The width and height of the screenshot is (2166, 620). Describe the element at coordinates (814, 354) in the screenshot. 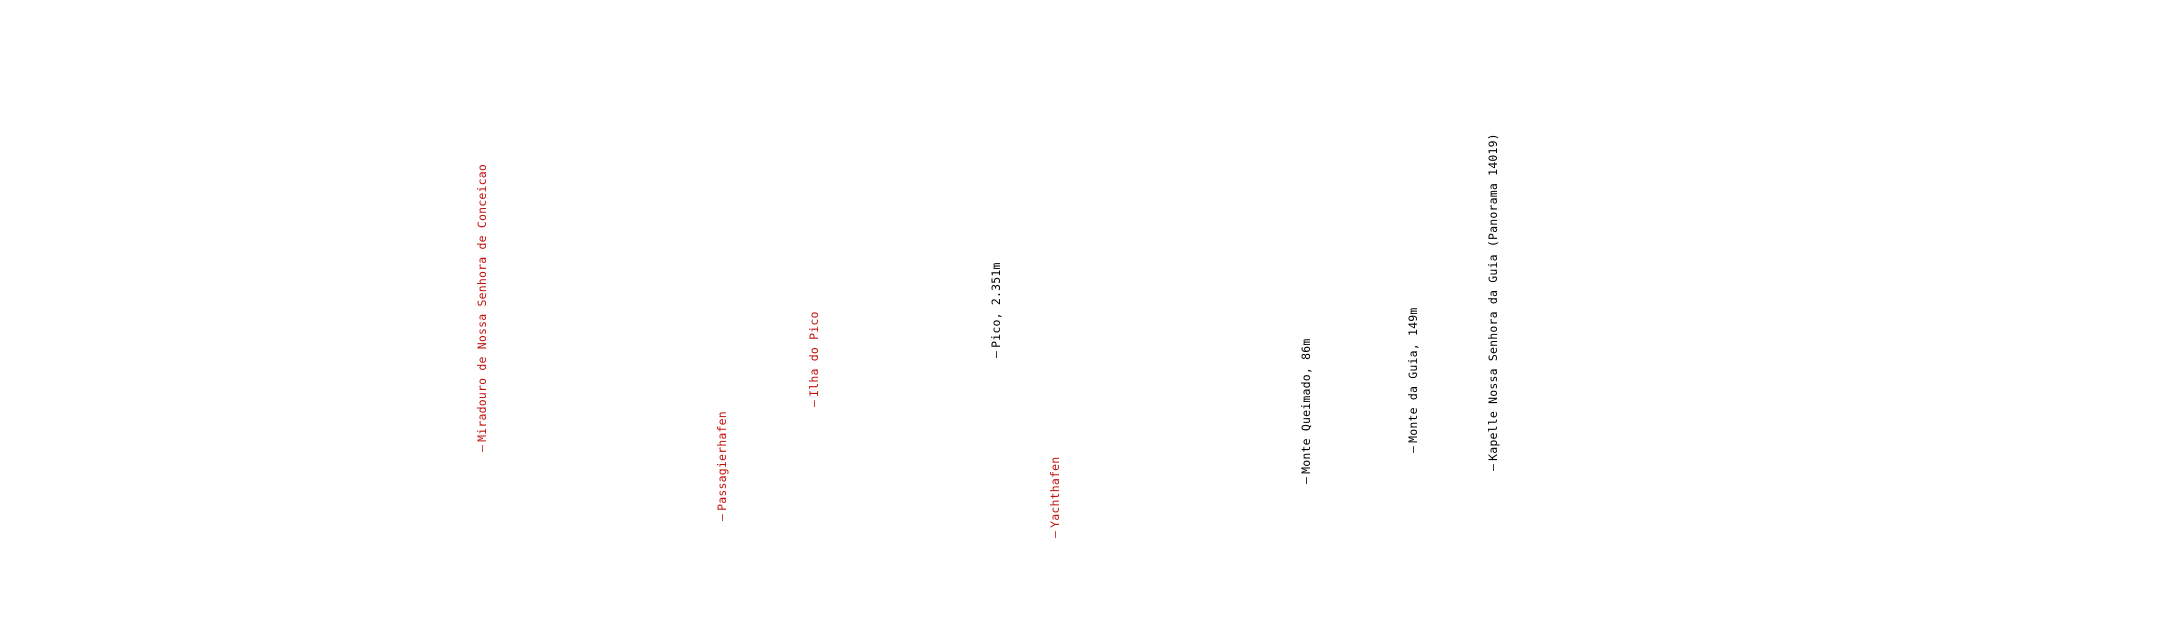

I see `label-text: Ilha do Pico` at that location.